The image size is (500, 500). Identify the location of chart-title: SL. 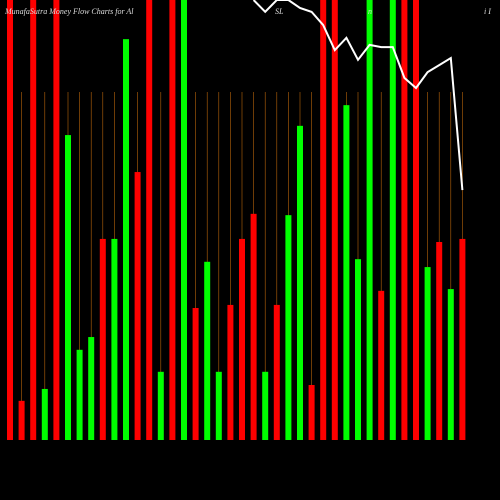
(279, 11).